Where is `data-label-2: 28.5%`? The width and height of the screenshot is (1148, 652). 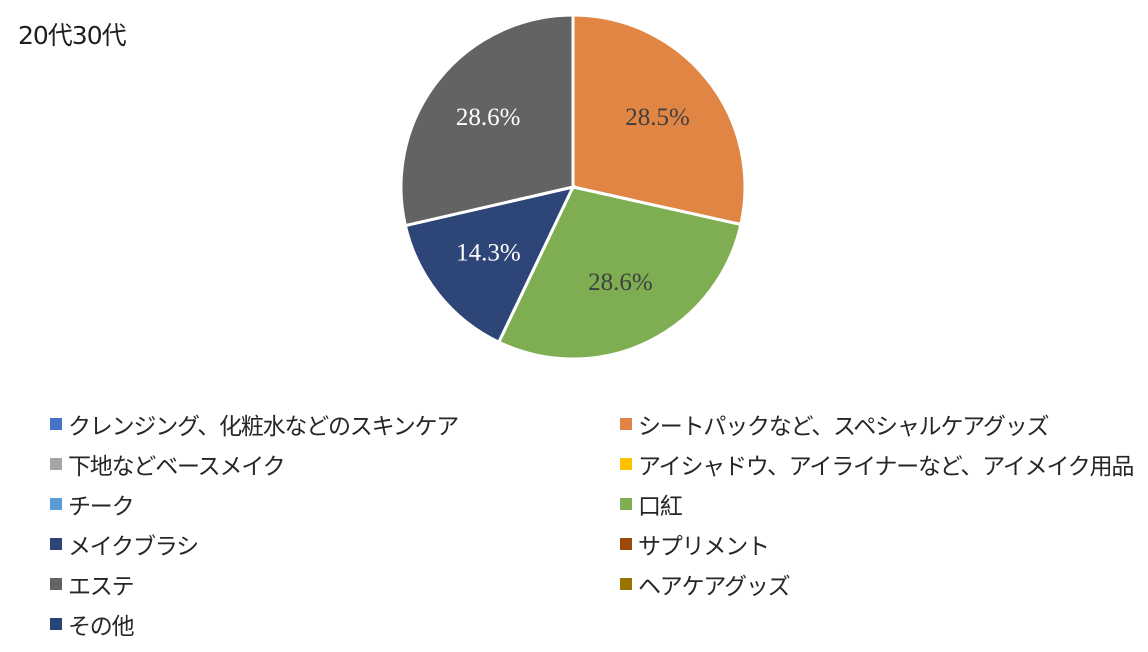
data-label-2: 28.5% is located at coordinates (657, 117).